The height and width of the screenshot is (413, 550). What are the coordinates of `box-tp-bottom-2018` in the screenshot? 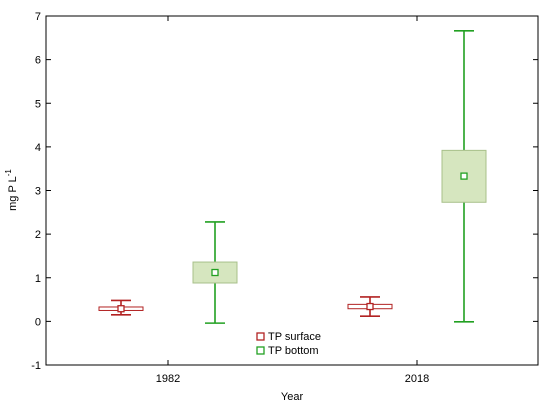 It's located at (464, 176).